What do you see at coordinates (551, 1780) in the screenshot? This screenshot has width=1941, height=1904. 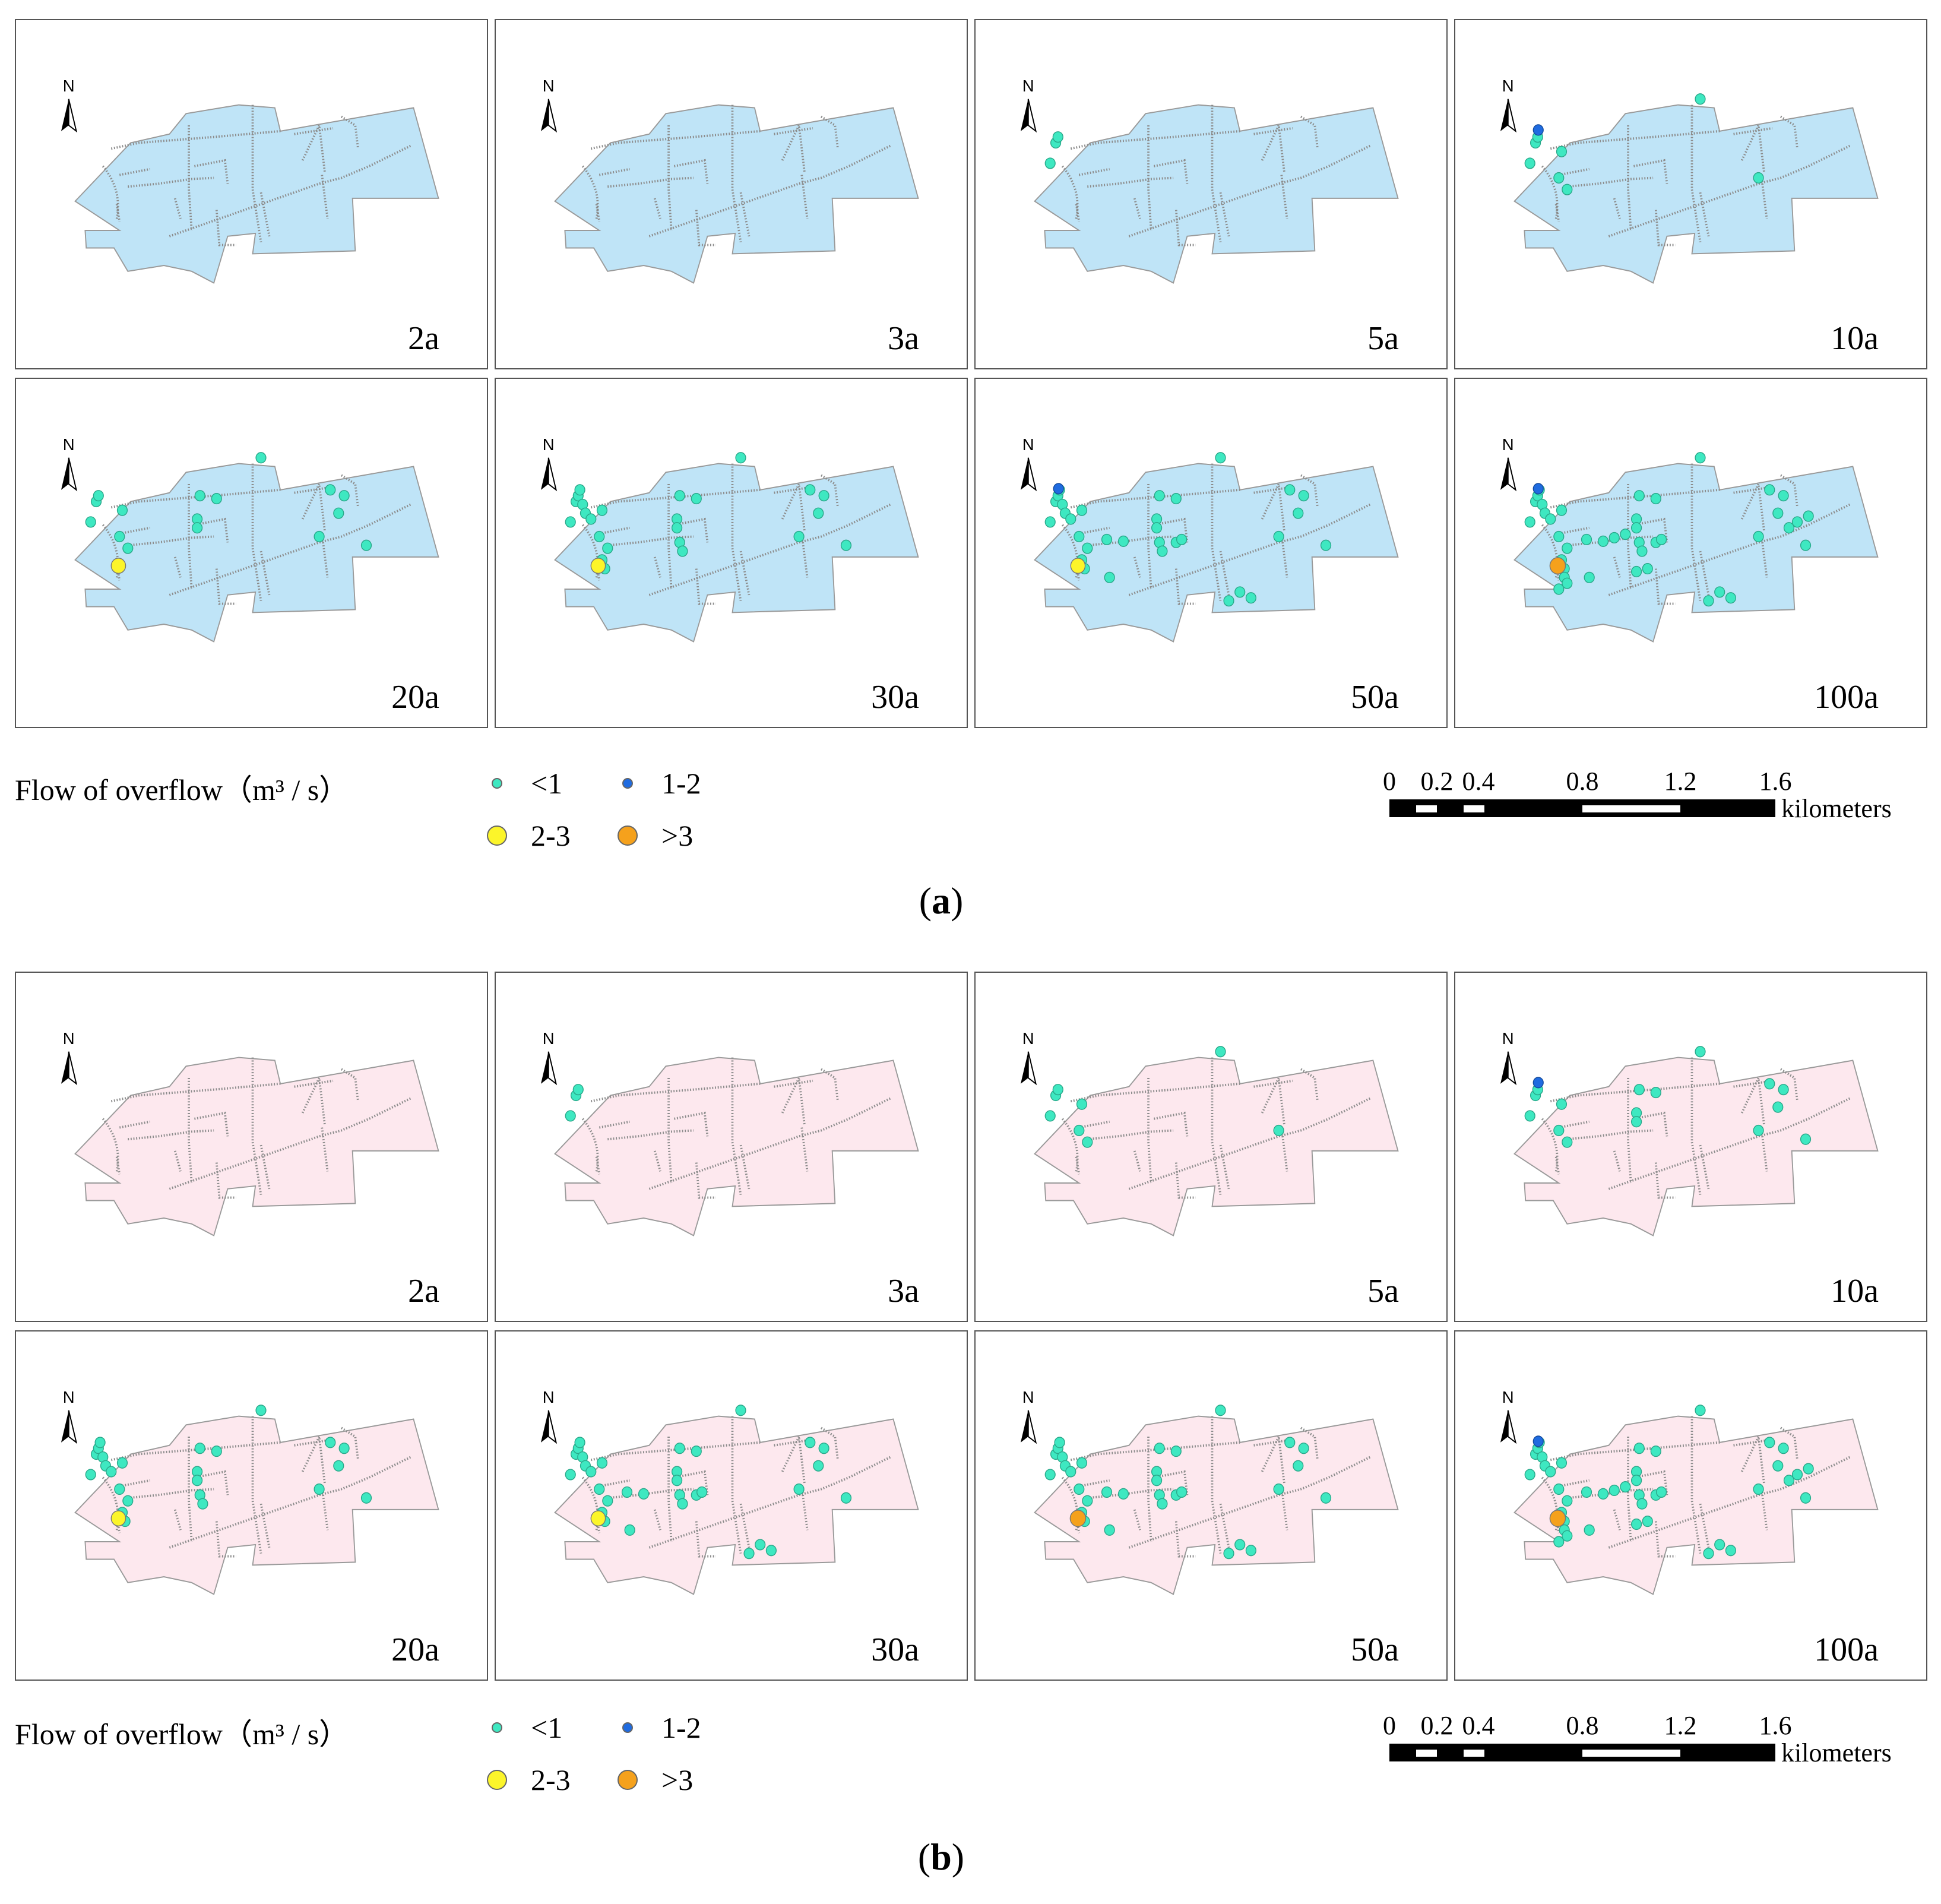 I see `legend-label: 2-3` at bounding box center [551, 1780].